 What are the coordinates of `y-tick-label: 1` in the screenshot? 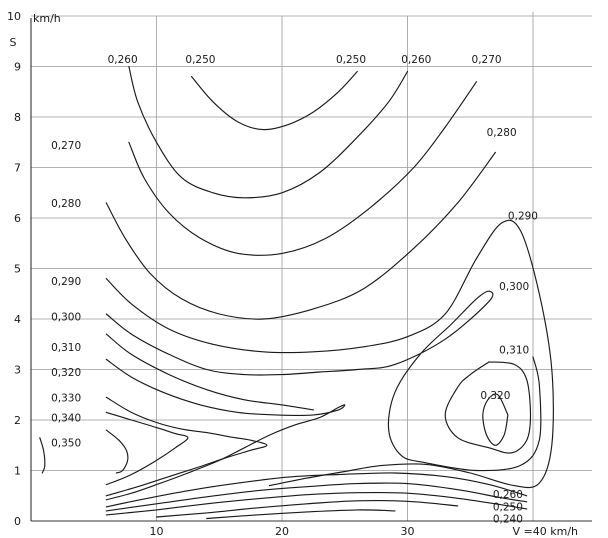 It's located at (17, 471).